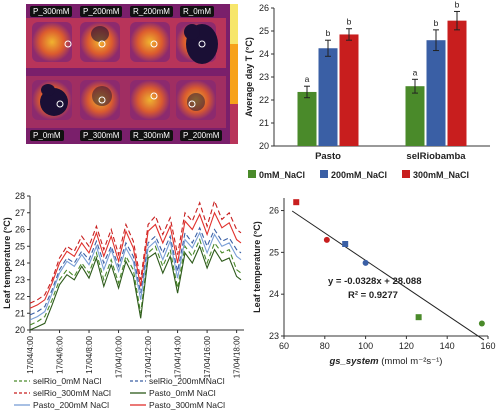 The width and height of the screenshot is (498, 415). Describe the element at coordinates (406, 346) in the screenshot. I see `x-tick-label: 120` at that location.